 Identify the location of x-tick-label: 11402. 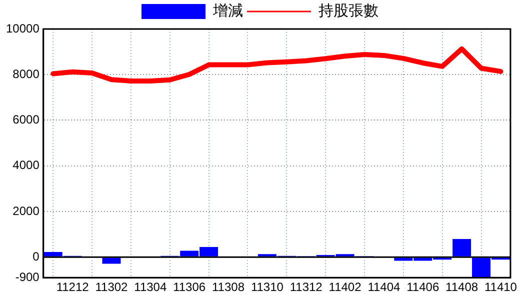
(345, 287).